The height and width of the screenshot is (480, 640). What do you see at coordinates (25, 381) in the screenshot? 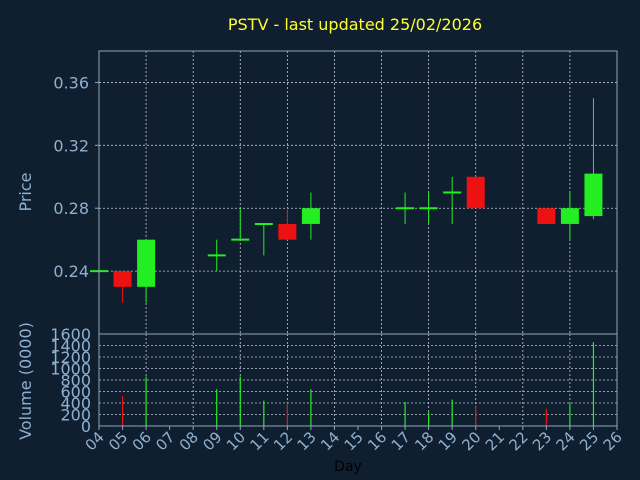
I see `volume-axis-label: Volume (0000)` at bounding box center [25, 381].